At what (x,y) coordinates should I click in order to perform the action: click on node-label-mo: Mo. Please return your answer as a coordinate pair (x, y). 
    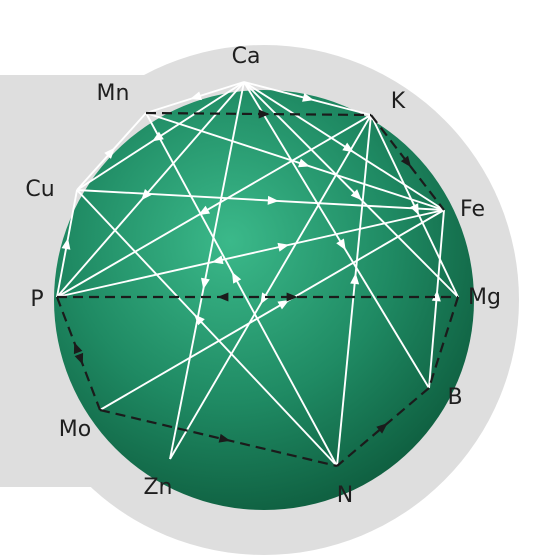
    Looking at the image, I should click on (75, 429).